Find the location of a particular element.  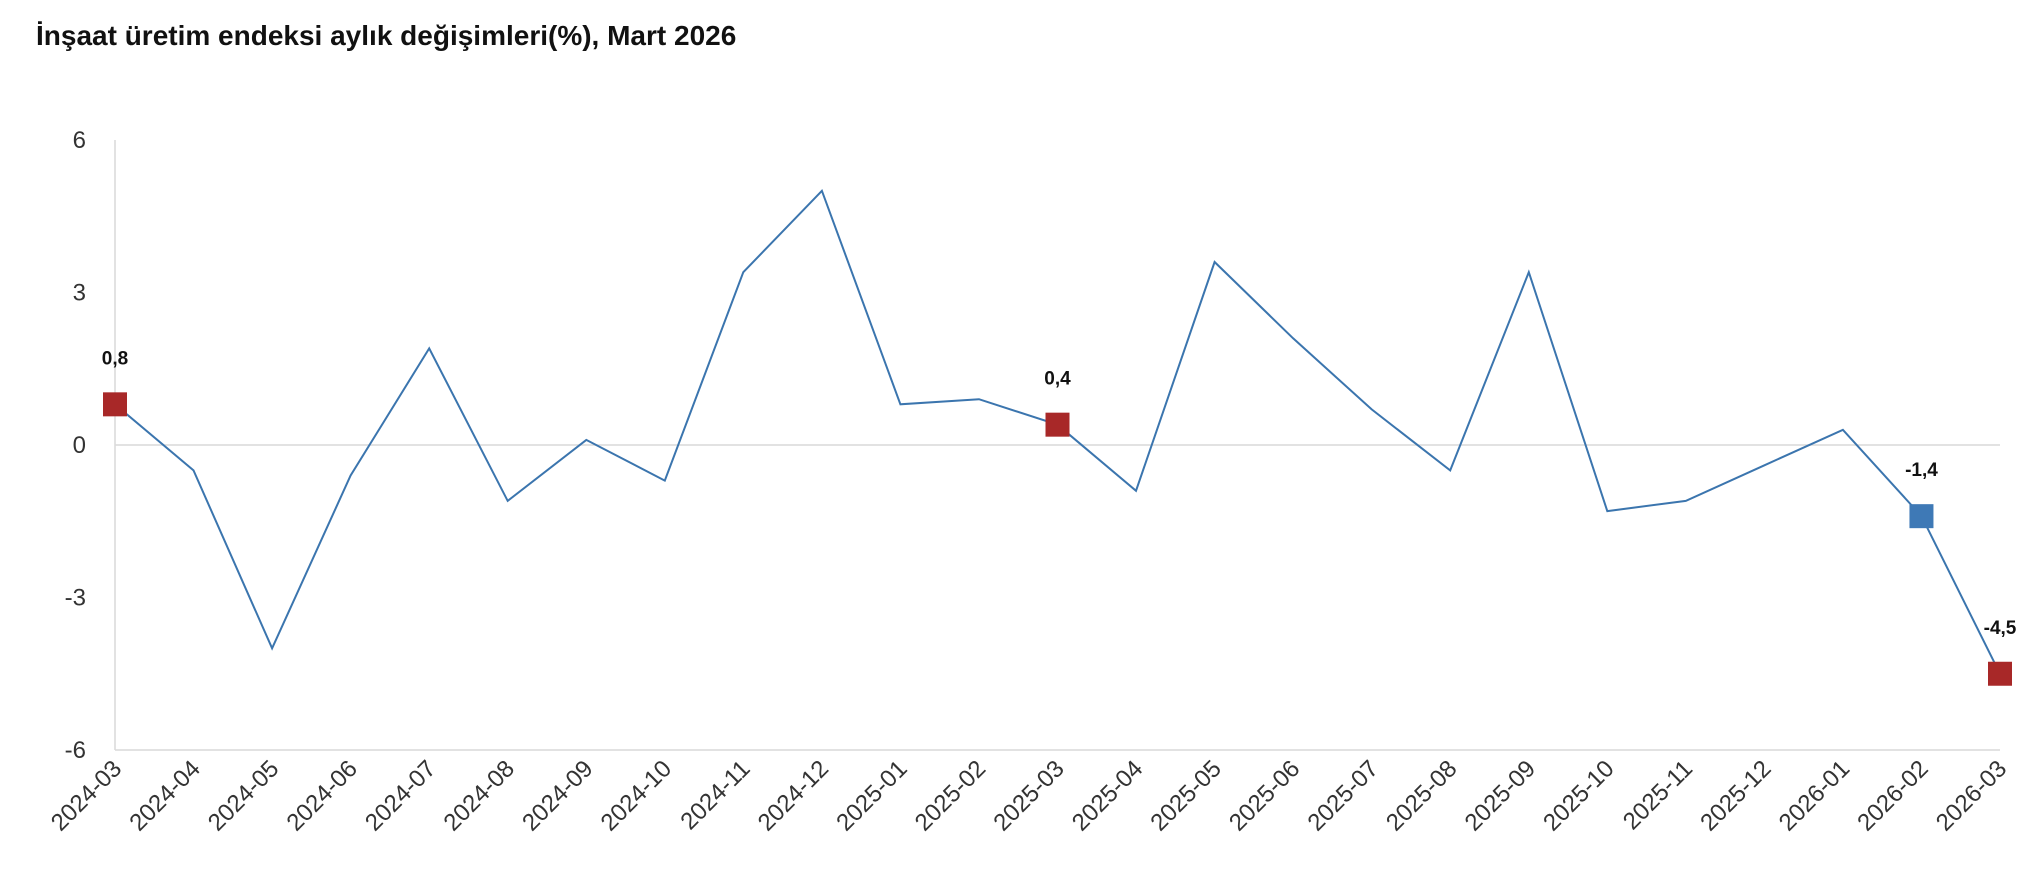

x-tick-label: 2024-12 is located at coordinates (793, 795).